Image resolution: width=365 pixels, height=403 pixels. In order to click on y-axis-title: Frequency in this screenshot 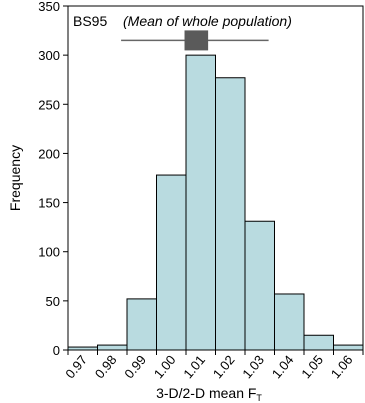, I will do `click(15, 178)`.